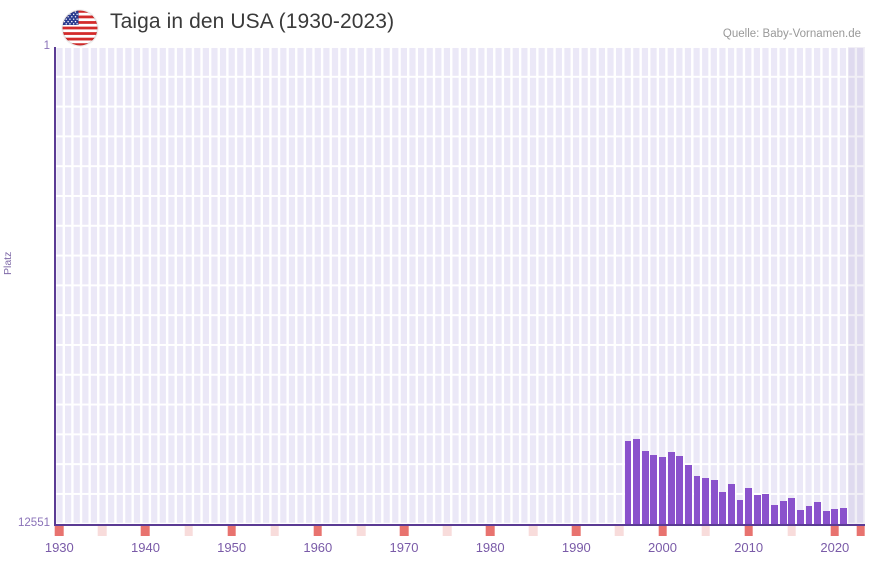 The image size is (873, 567). What do you see at coordinates (791, 34) in the screenshot?
I see `source-label: Quelle: Baby-Vornamen.de` at bounding box center [791, 34].